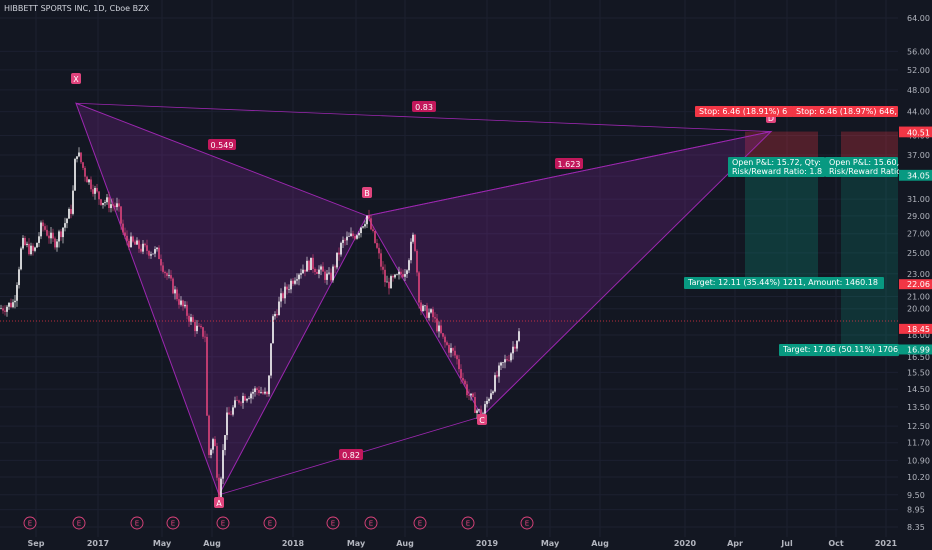 The height and width of the screenshot is (550, 932). What do you see at coordinates (918, 372) in the screenshot?
I see `price-tick: 15.50` at bounding box center [918, 372].